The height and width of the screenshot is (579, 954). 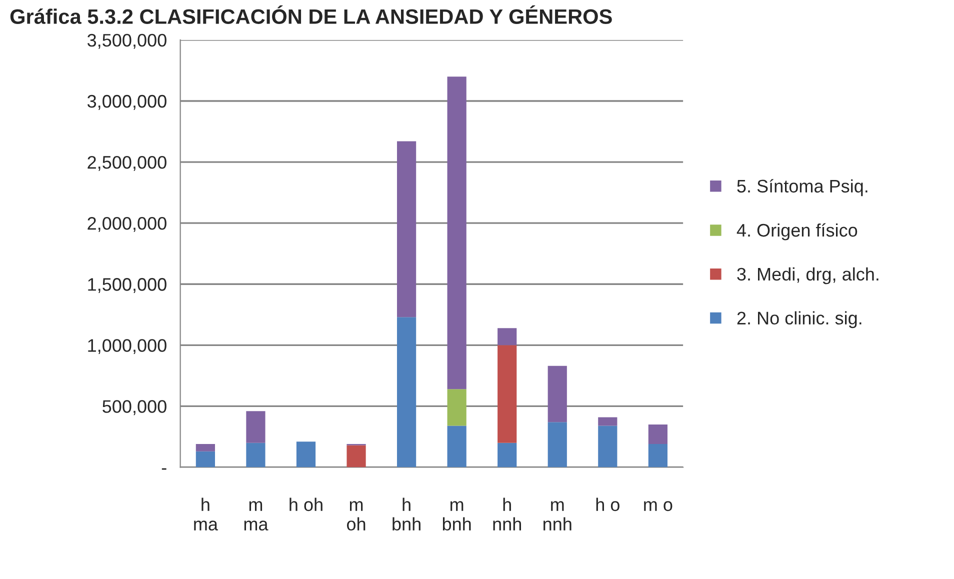 I want to click on y-tick-label: 500,000, so click(x=134, y=408).